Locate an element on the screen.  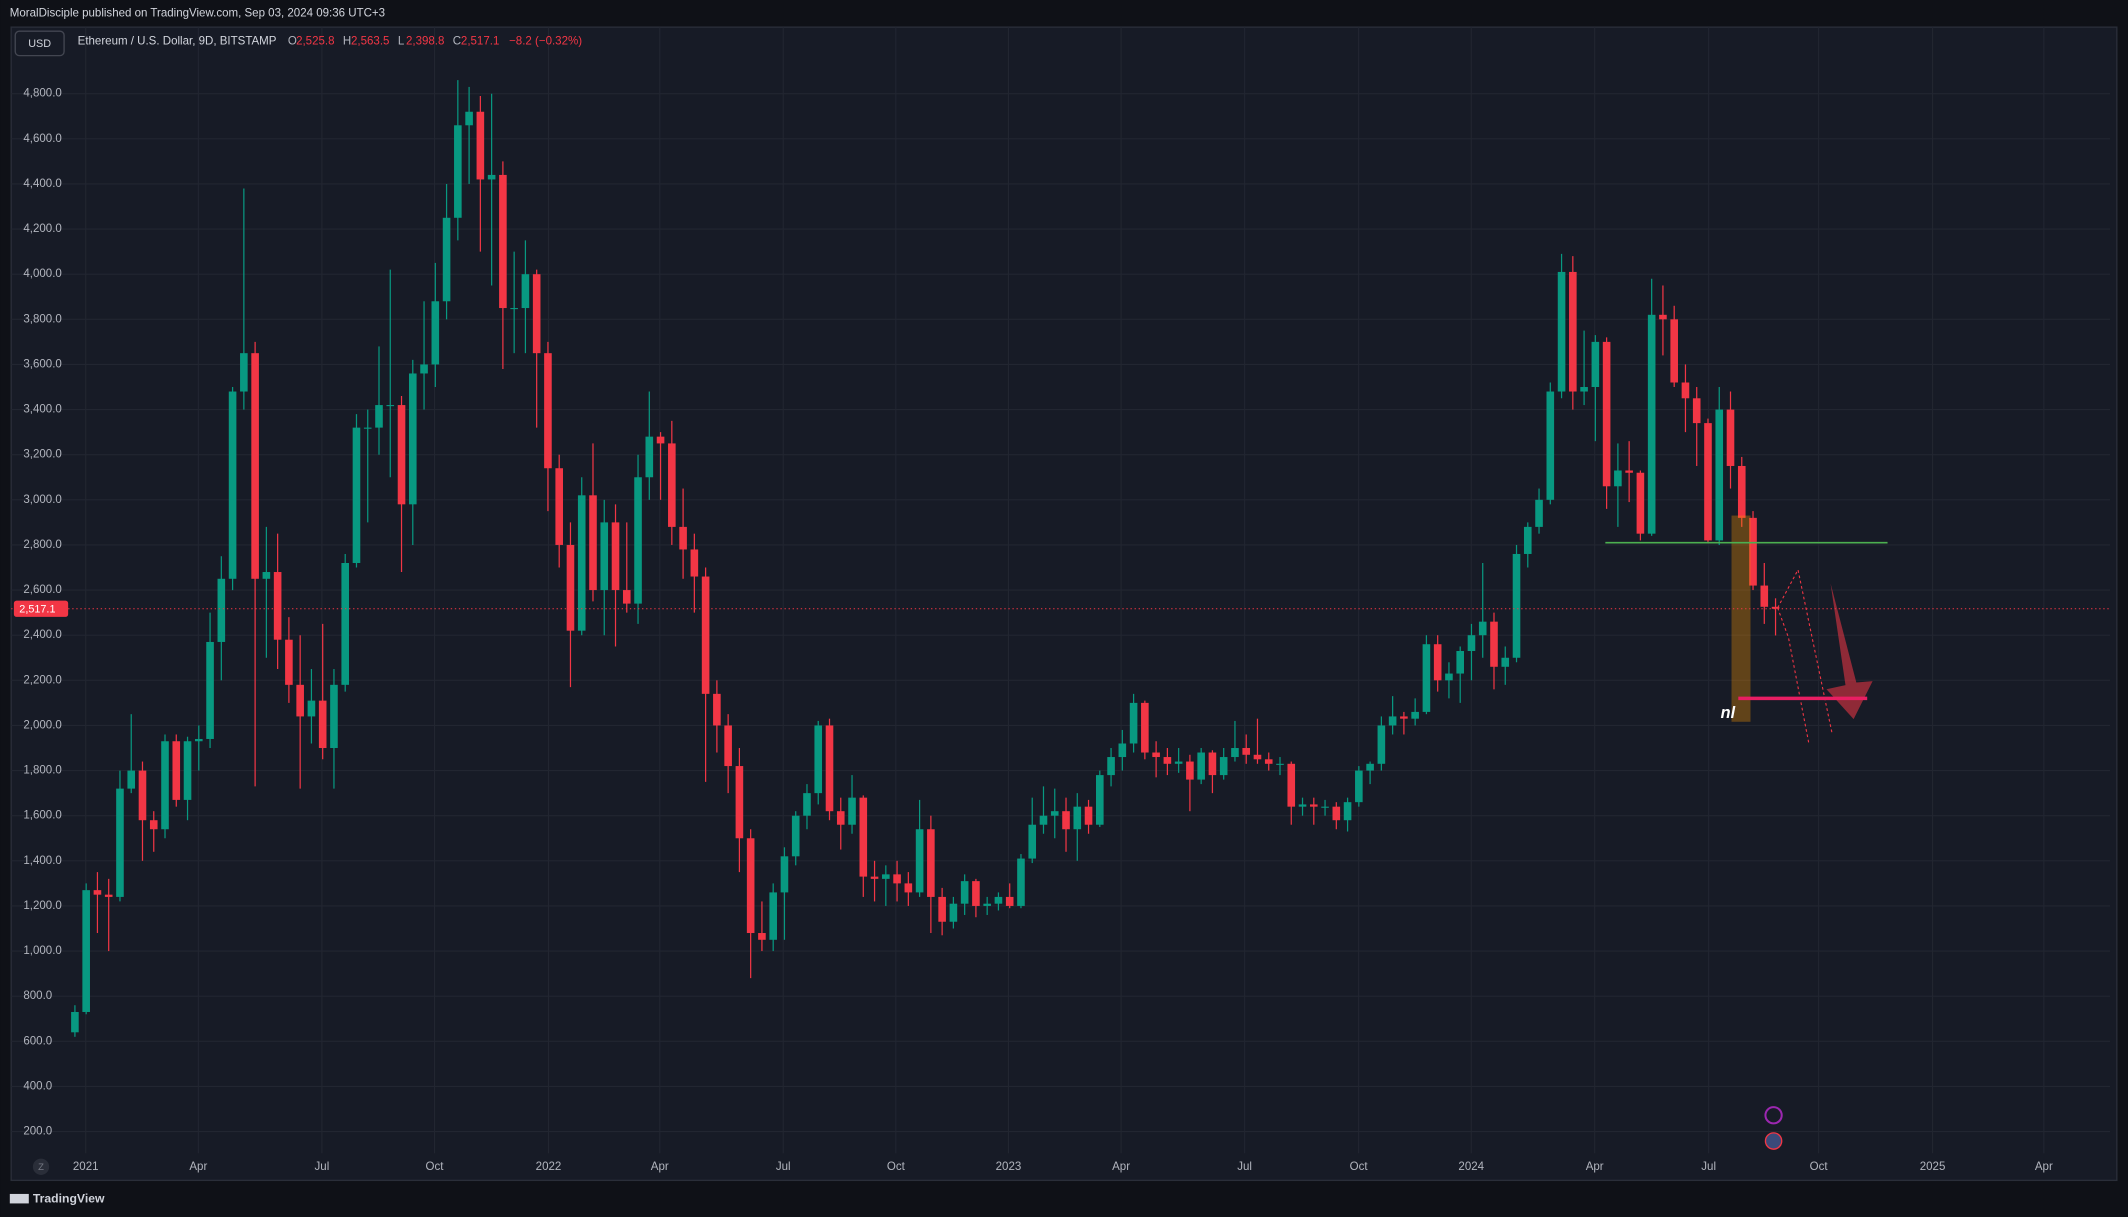
currency-label: USD is located at coordinates (39, 44).